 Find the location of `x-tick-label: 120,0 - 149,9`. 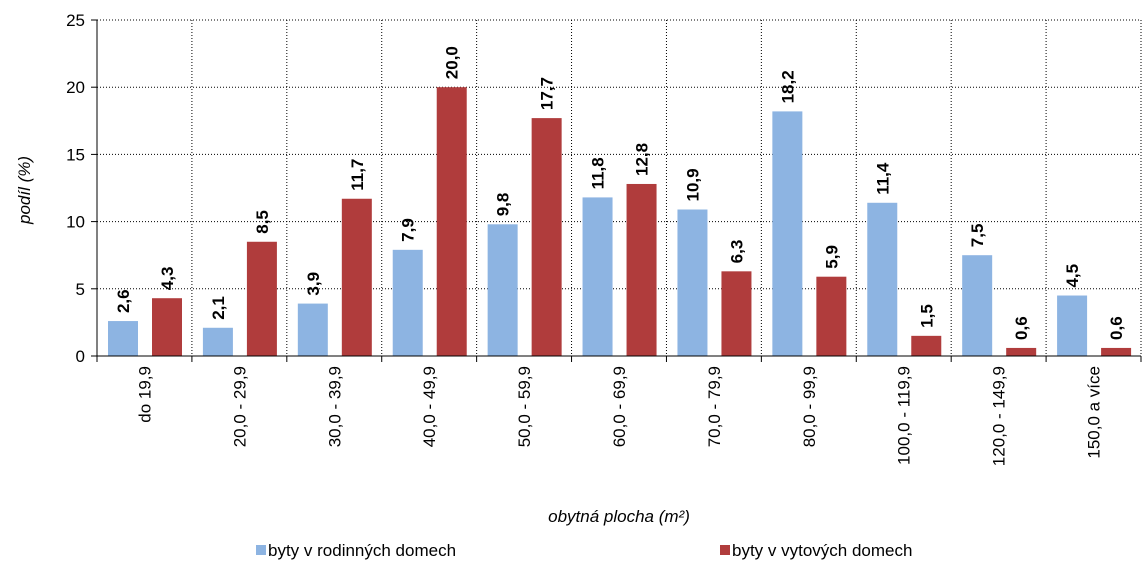

x-tick-label: 120,0 - 149,9 is located at coordinates (999, 416).